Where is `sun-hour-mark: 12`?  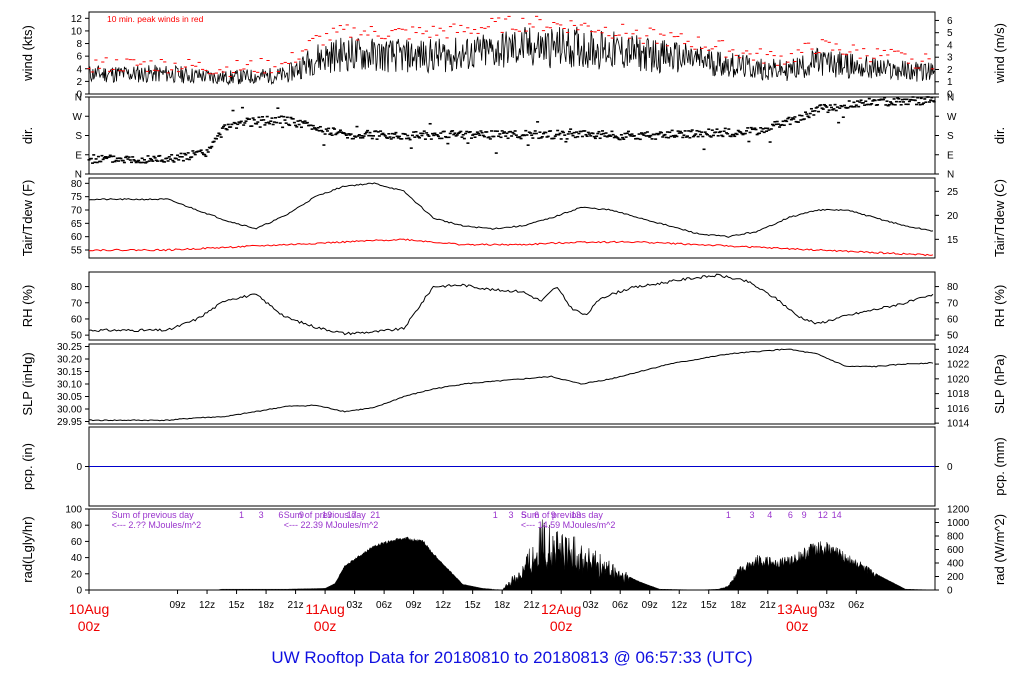 sun-hour-mark: 12 is located at coordinates (823, 515).